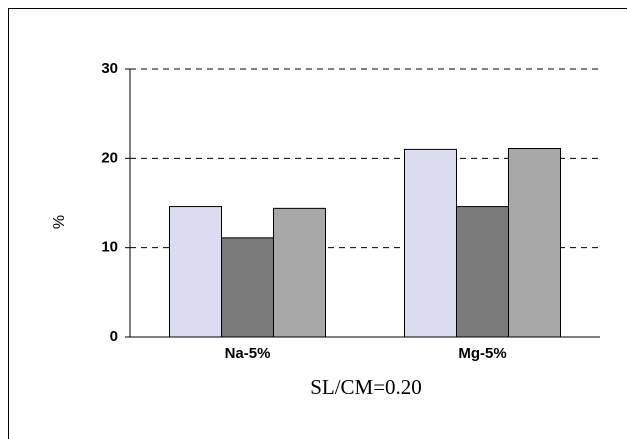 The image size is (627, 439). Describe the element at coordinates (109, 247) in the screenshot. I see `y-tick-label: 10` at that location.